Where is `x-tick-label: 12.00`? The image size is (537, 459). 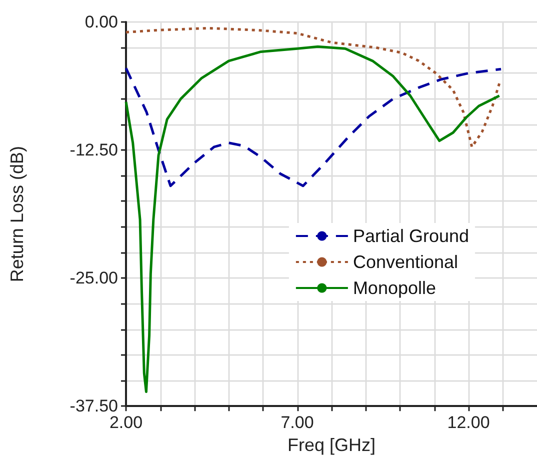 x-tick-label: 12.00 is located at coordinates (468, 422).